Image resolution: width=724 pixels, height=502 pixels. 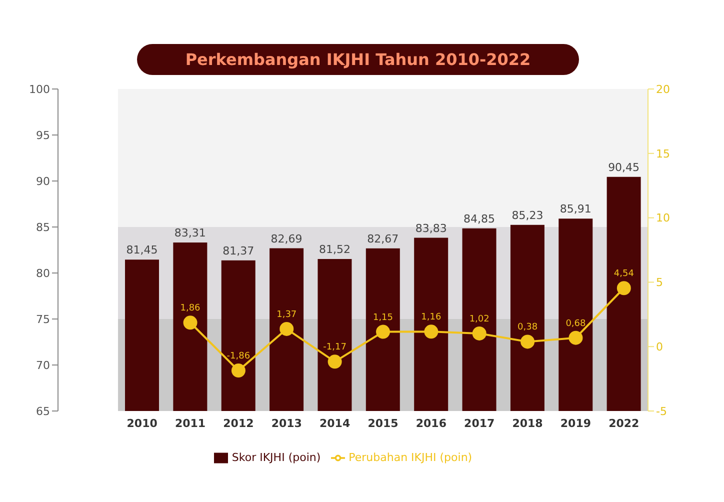 What do you see at coordinates (528, 215) in the screenshot?
I see `data-label: 85,23` at bounding box center [528, 215].